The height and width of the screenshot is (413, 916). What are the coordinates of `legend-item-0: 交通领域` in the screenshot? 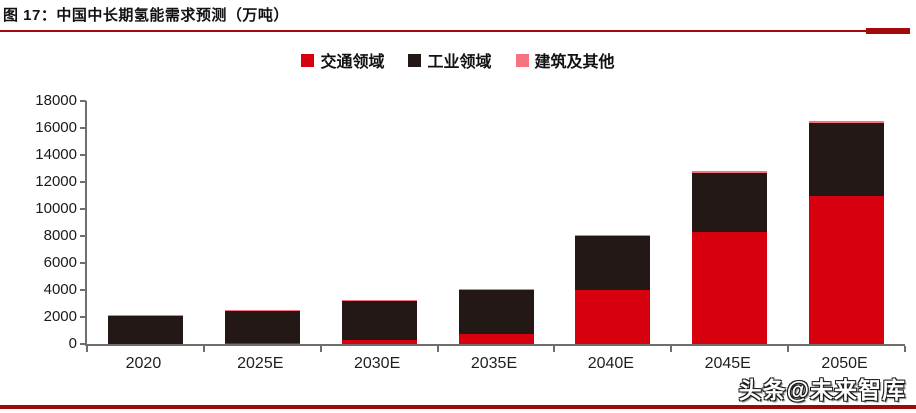 It's located at (342, 60).